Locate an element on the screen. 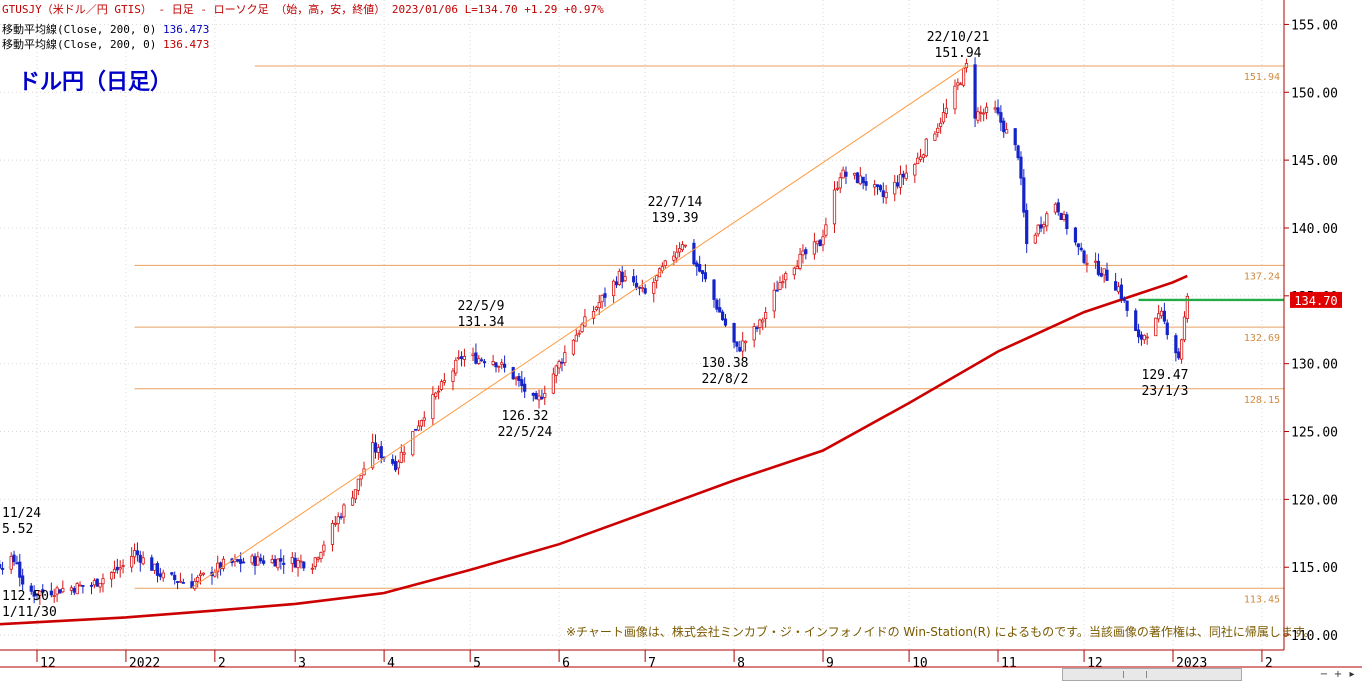  x-tick-label: 7 is located at coordinates (652, 663).